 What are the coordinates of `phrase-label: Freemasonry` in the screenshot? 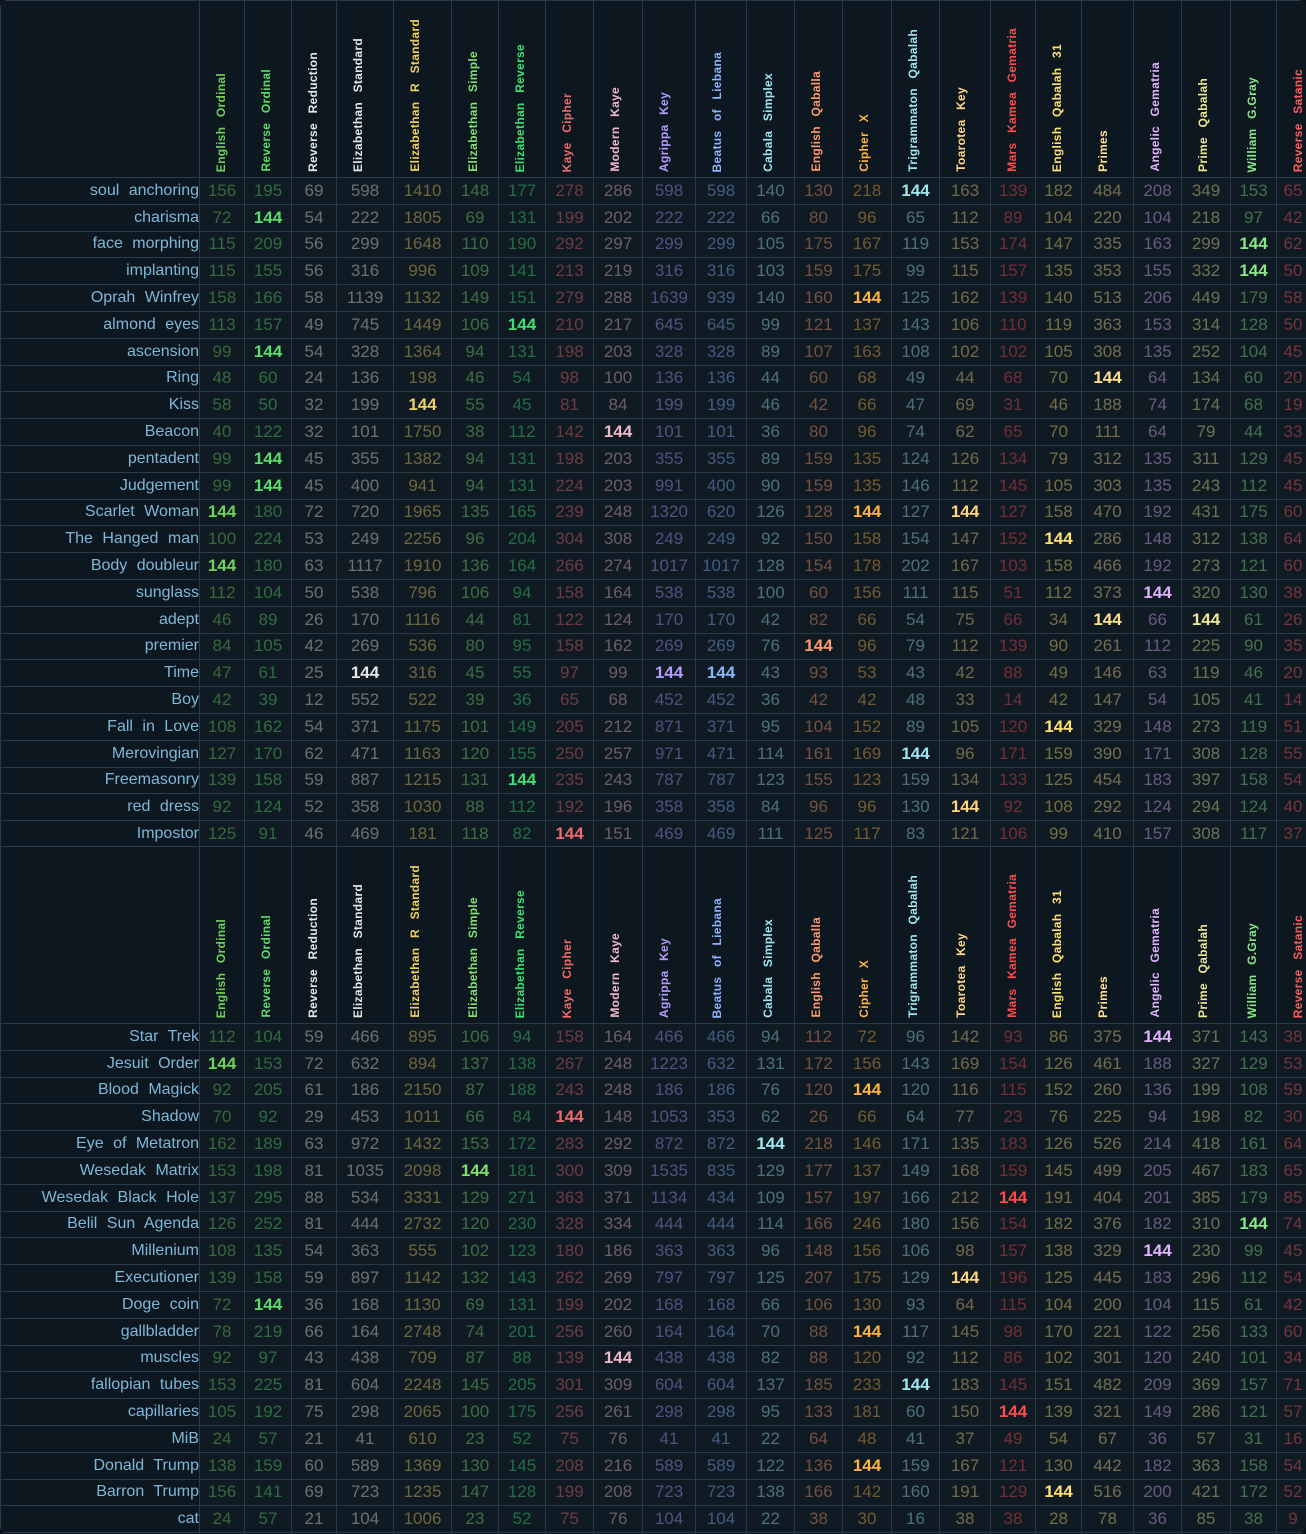 It's located at (100, 780).